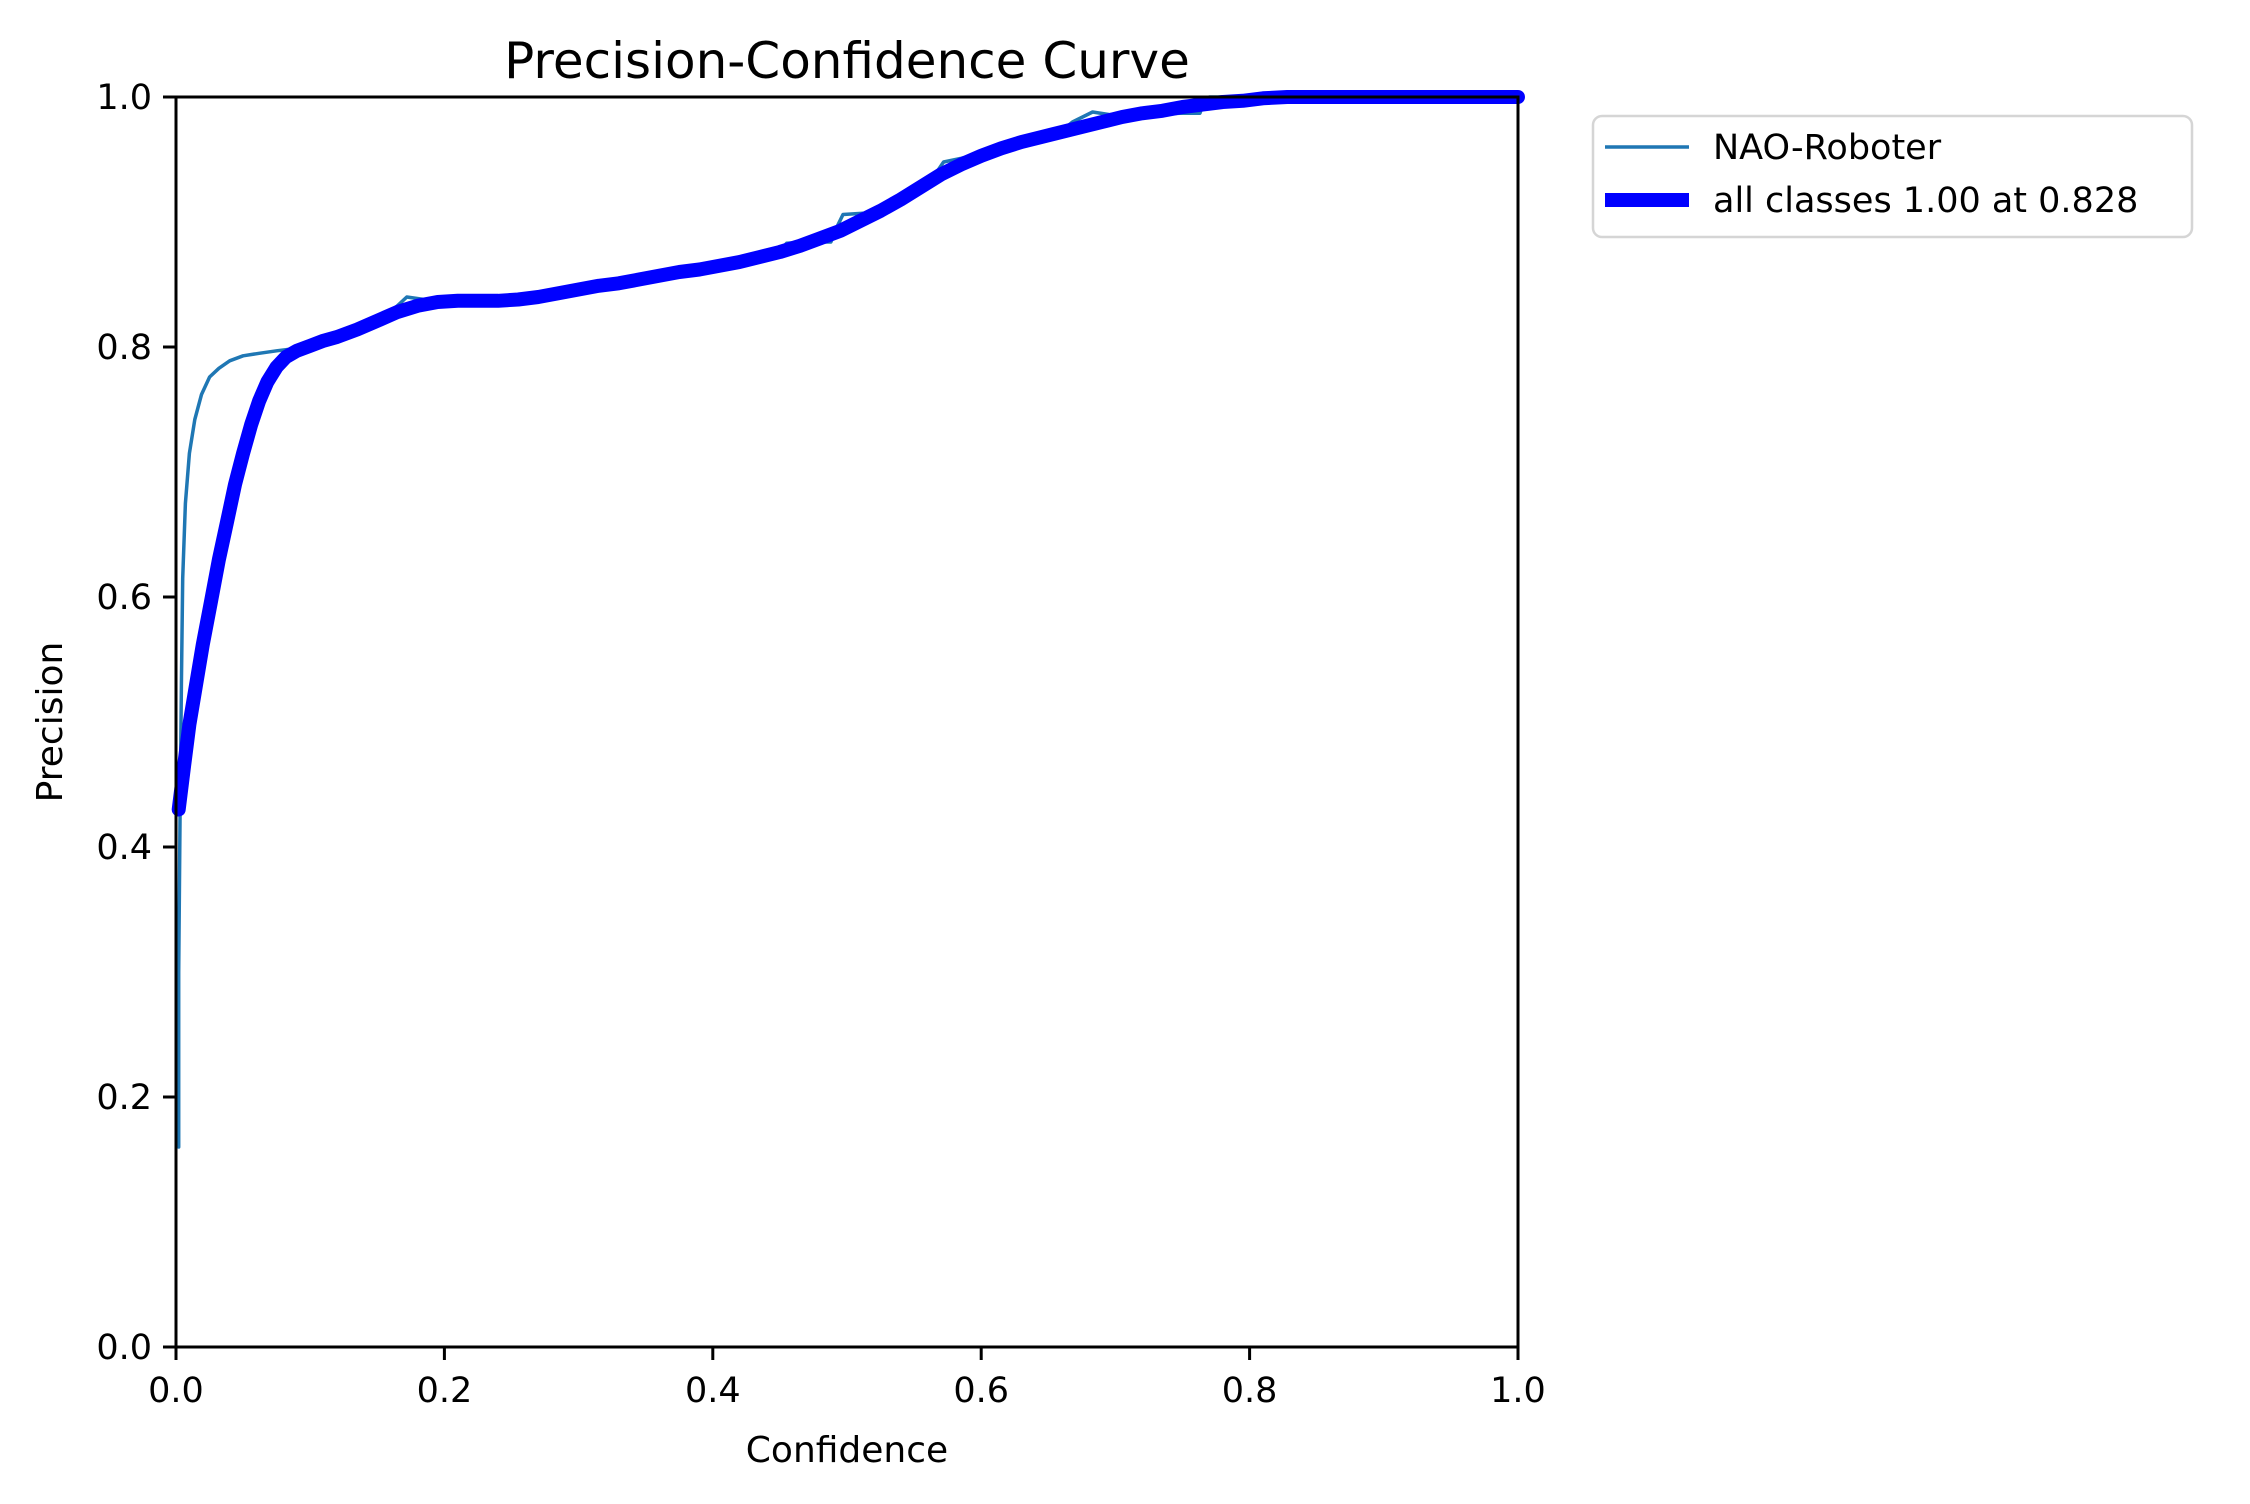 This screenshot has width=2250, height=1504. What do you see at coordinates (981, 1391) in the screenshot?
I see `x-tick-label: 0.6` at bounding box center [981, 1391].